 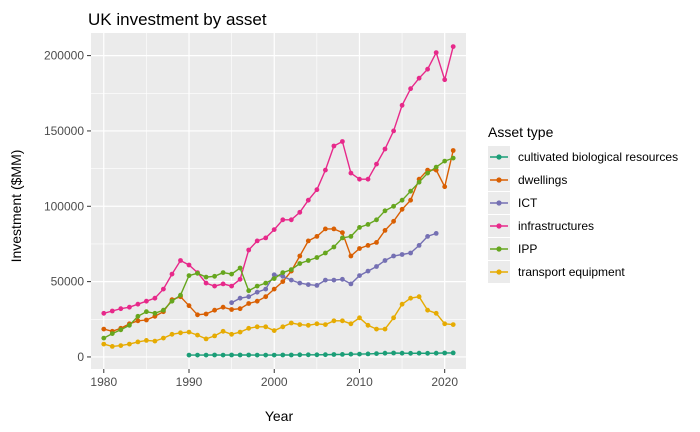 I want to click on series-cultivated-biological-resources, so click(x=321, y=354).